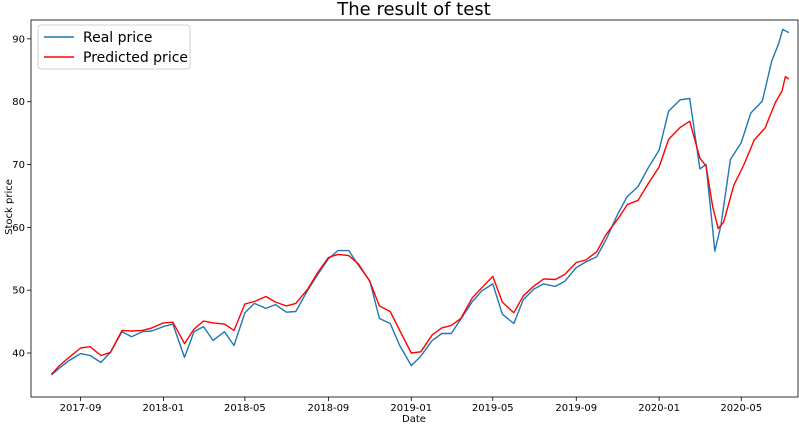  I want to click on y-tick-label: 90, so click(18, 39).